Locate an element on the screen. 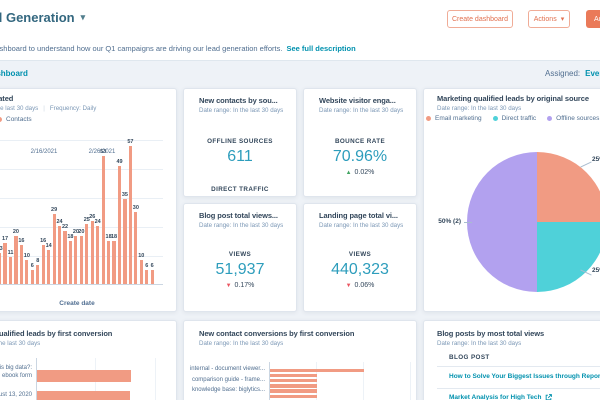 This screenshot has width=600, height=400. contacts-created-xaxis-title: Create date is located at coordinates (77, 303).